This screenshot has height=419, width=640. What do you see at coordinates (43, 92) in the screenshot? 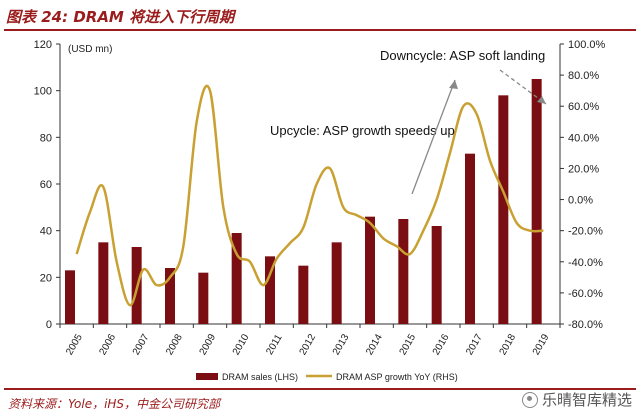
I see `y-left-tick-label: 100` at bounding box center [43, 92].